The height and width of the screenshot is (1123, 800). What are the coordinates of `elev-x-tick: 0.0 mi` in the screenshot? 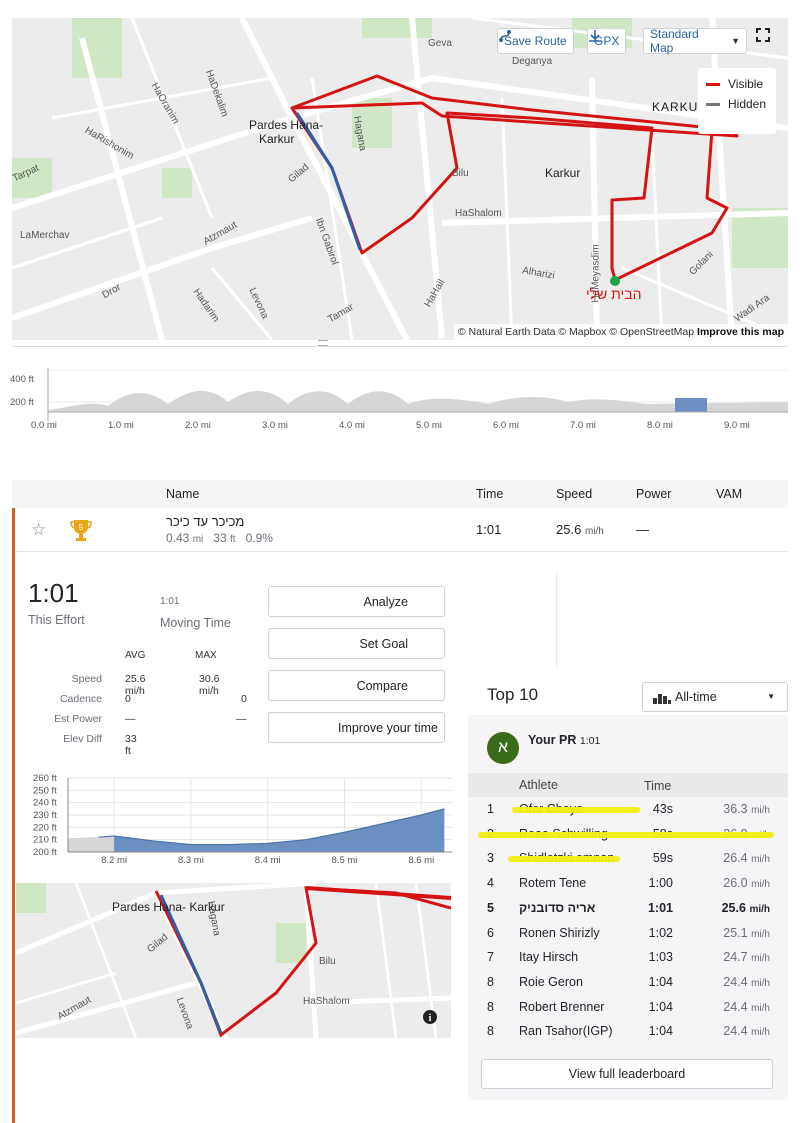 It's located at (44, 425).